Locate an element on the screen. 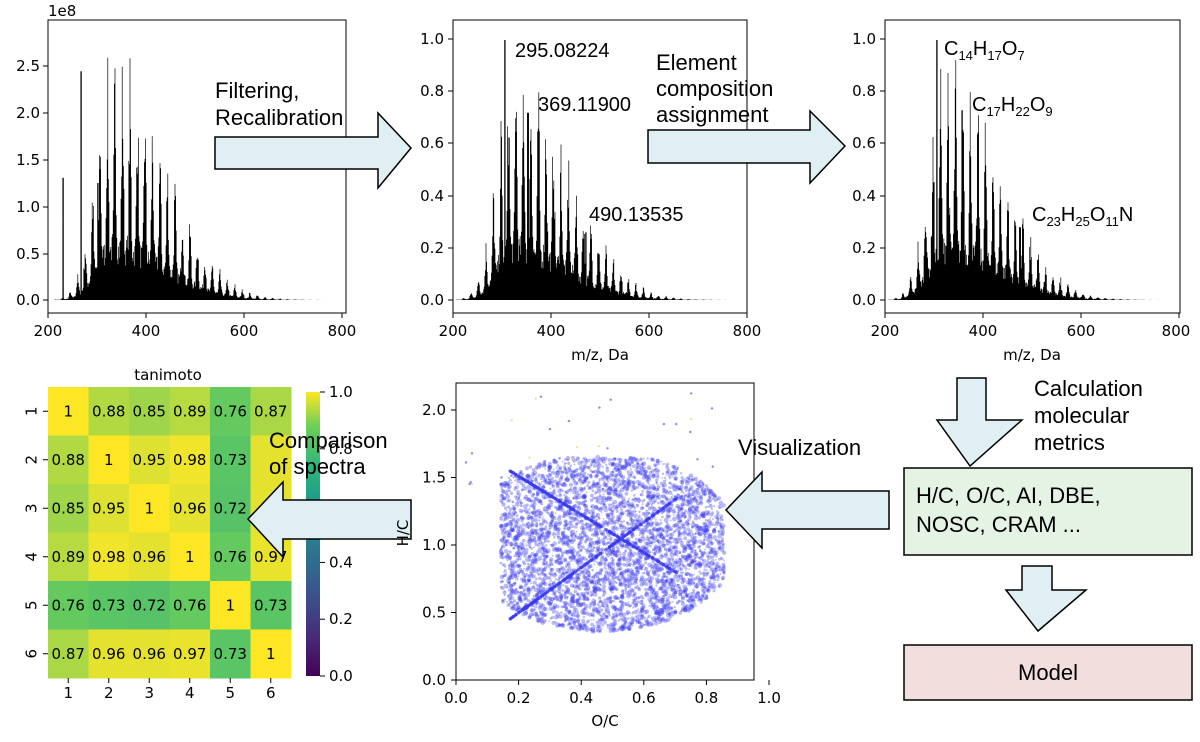 This screenshot has height=742, width=1200. x-tick-label: 400 is located at coordinates (146, 331).